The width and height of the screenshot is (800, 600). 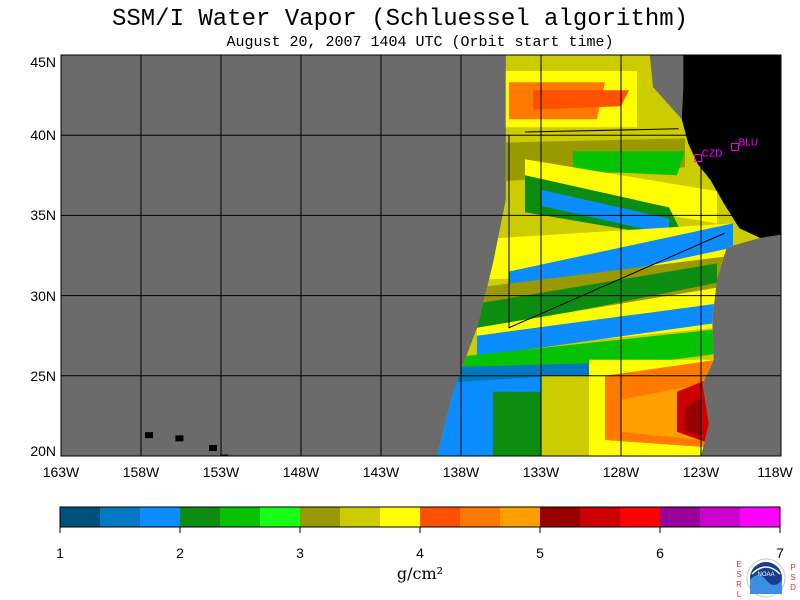 What do you see at coordinates (420, 553) in the screenshot?
I see `colorbar-tick-label: 4` at bounding box center [420, 553].